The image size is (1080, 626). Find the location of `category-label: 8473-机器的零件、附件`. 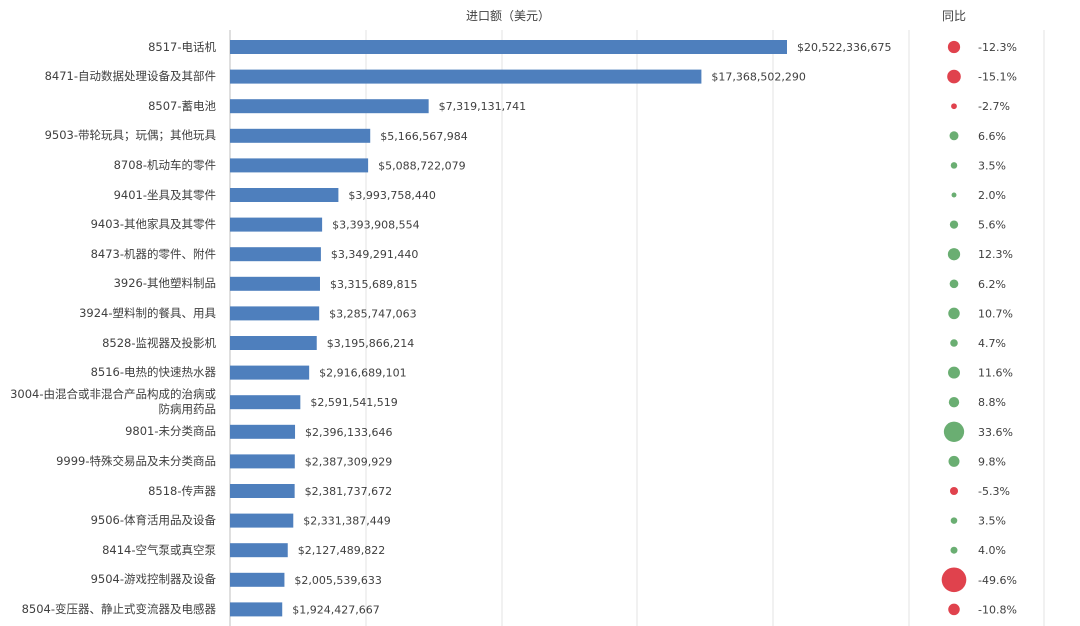

category-label: 8473-机器的零件、附件 is located at coordinates (153, 253).